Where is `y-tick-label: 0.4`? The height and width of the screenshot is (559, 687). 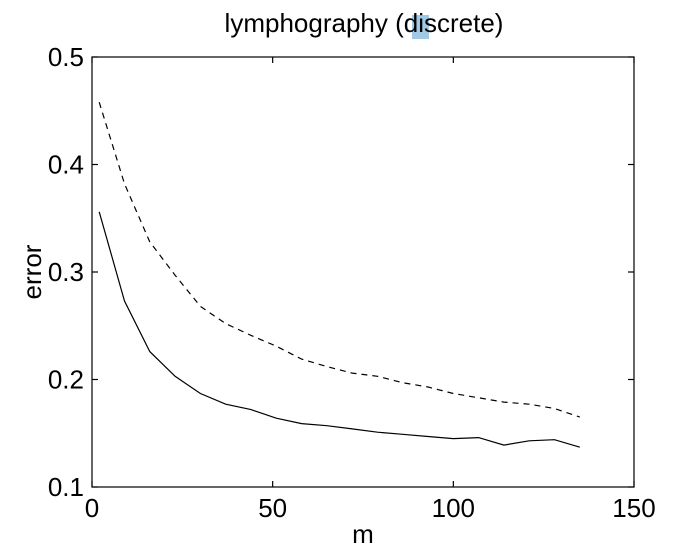 y-tick-label: 0.4 is located at coordinates (66, 165).